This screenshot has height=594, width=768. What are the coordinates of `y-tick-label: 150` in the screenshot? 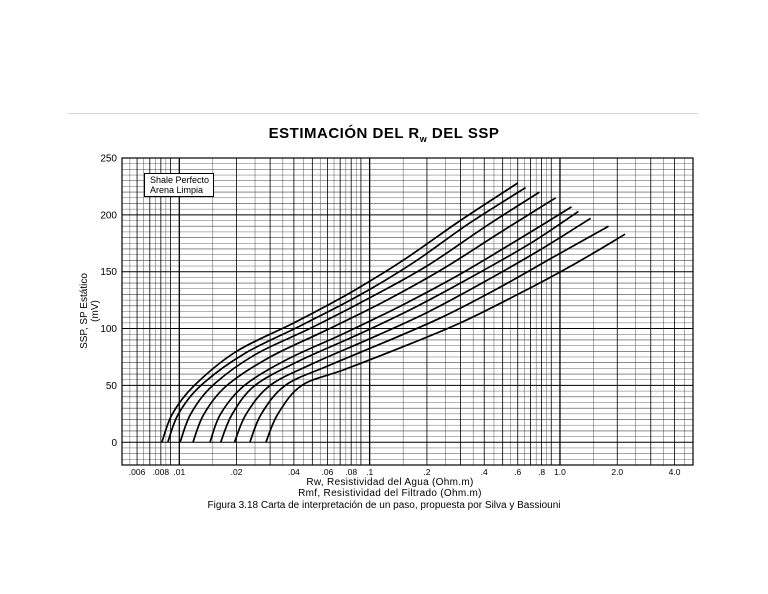 It's located at (108, 272).